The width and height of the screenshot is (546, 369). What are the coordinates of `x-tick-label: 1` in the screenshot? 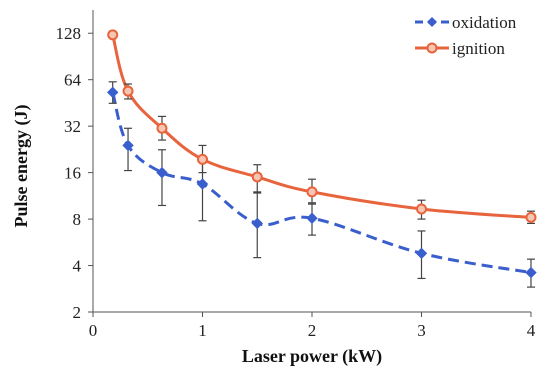 It's located at (202, 330).